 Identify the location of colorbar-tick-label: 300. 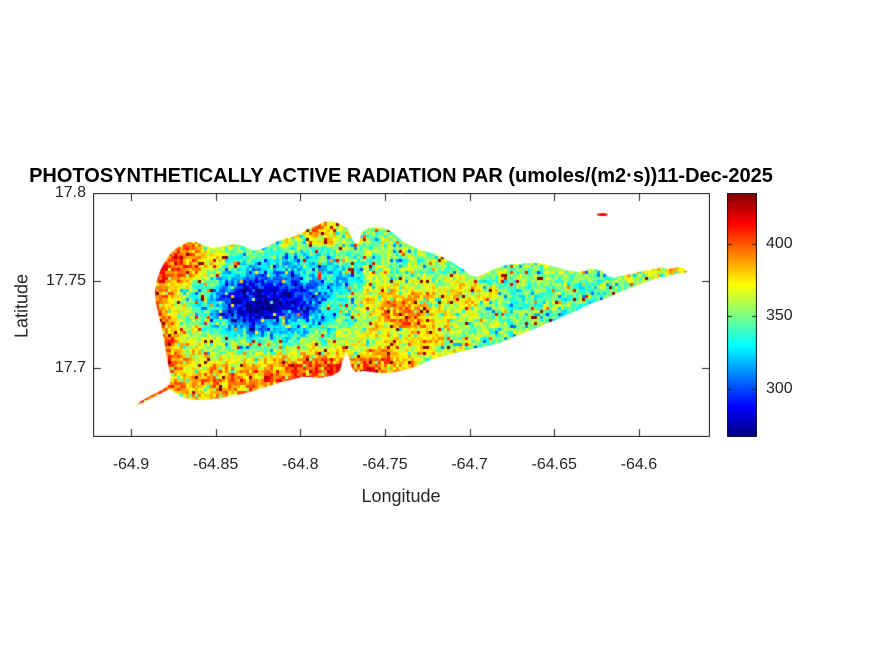
(779, 389).